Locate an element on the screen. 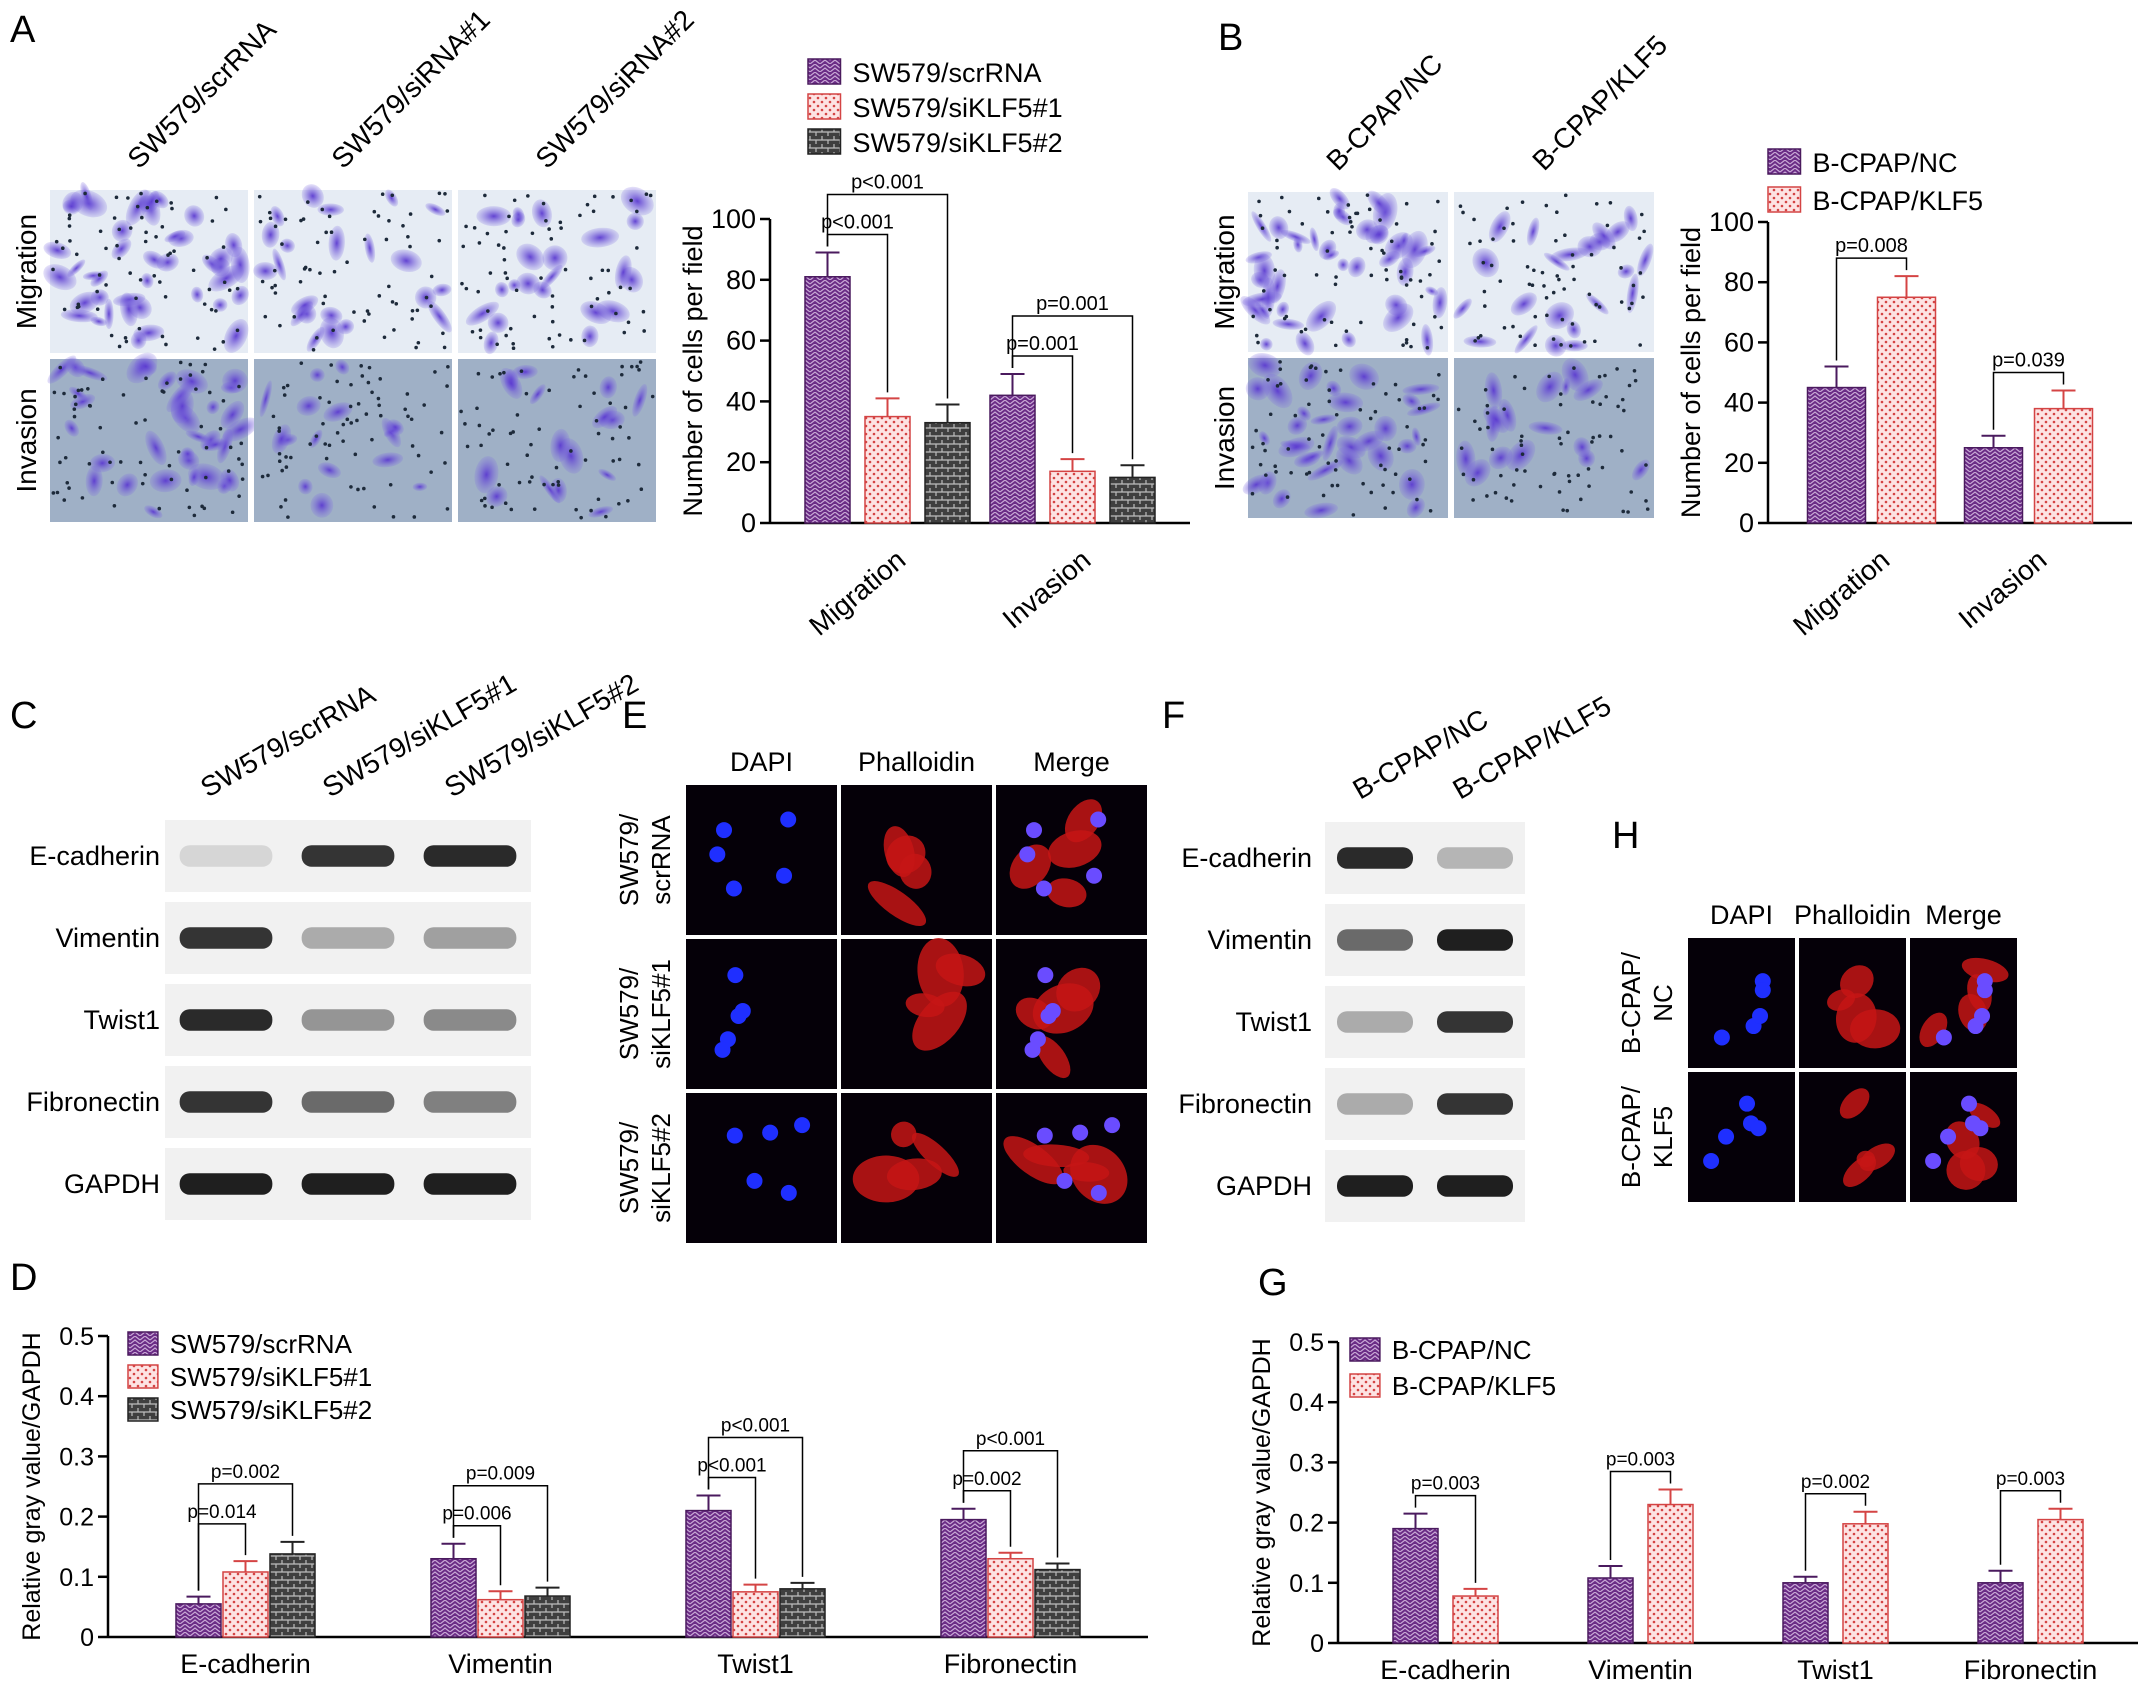 This screenshot has height=1693, width=2150. legend-swatch is located at coordinates (824, 141).